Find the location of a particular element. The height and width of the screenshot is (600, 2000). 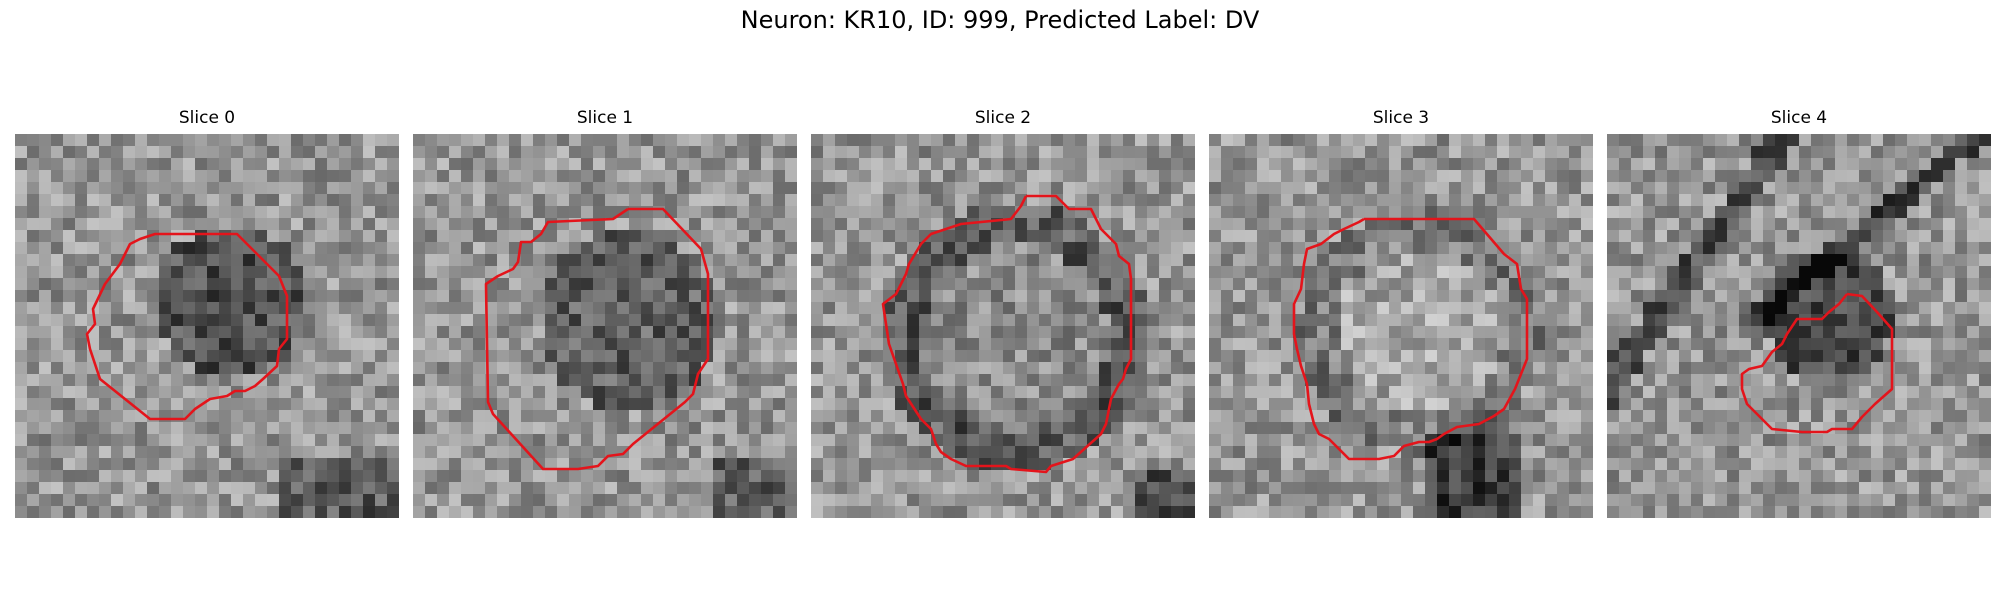

slice-title: Slice 2 is located at coordinates (1003, 118).